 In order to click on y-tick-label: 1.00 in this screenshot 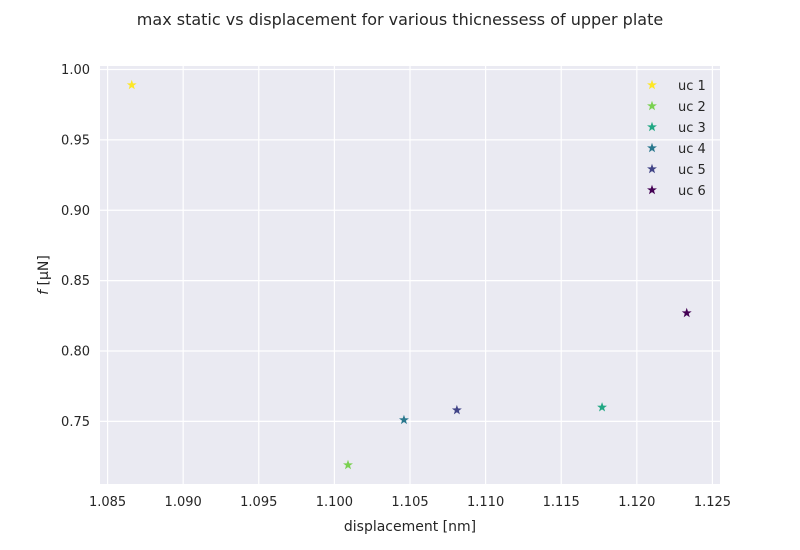, I will do `click(75, 70)`.